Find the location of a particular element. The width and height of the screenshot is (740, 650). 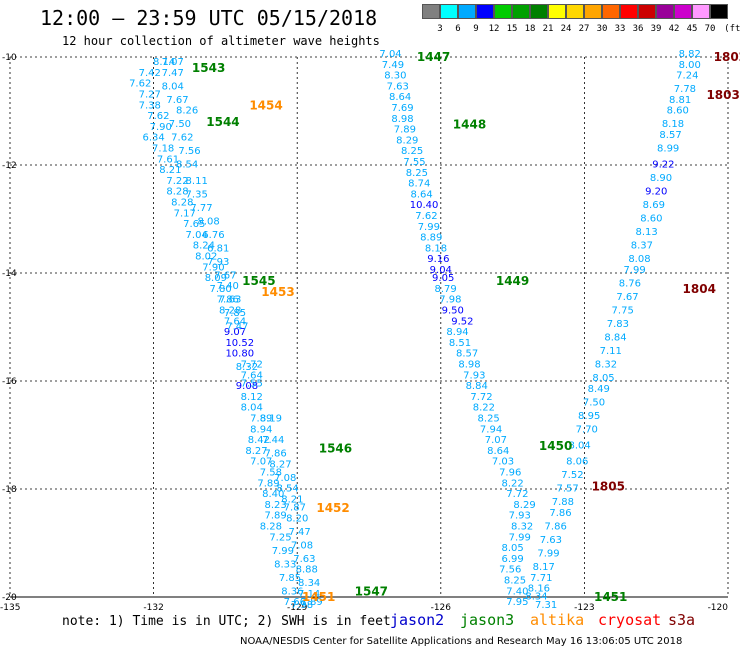

wave-height-reading: 8.81 is located at coordinates (680, 100).